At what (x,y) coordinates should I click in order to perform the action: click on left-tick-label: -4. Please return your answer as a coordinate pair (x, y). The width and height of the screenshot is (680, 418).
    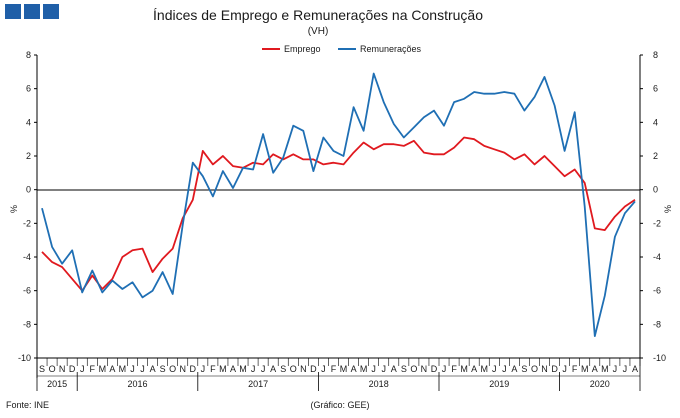
    Looking at the image, I should click on (27, 257).